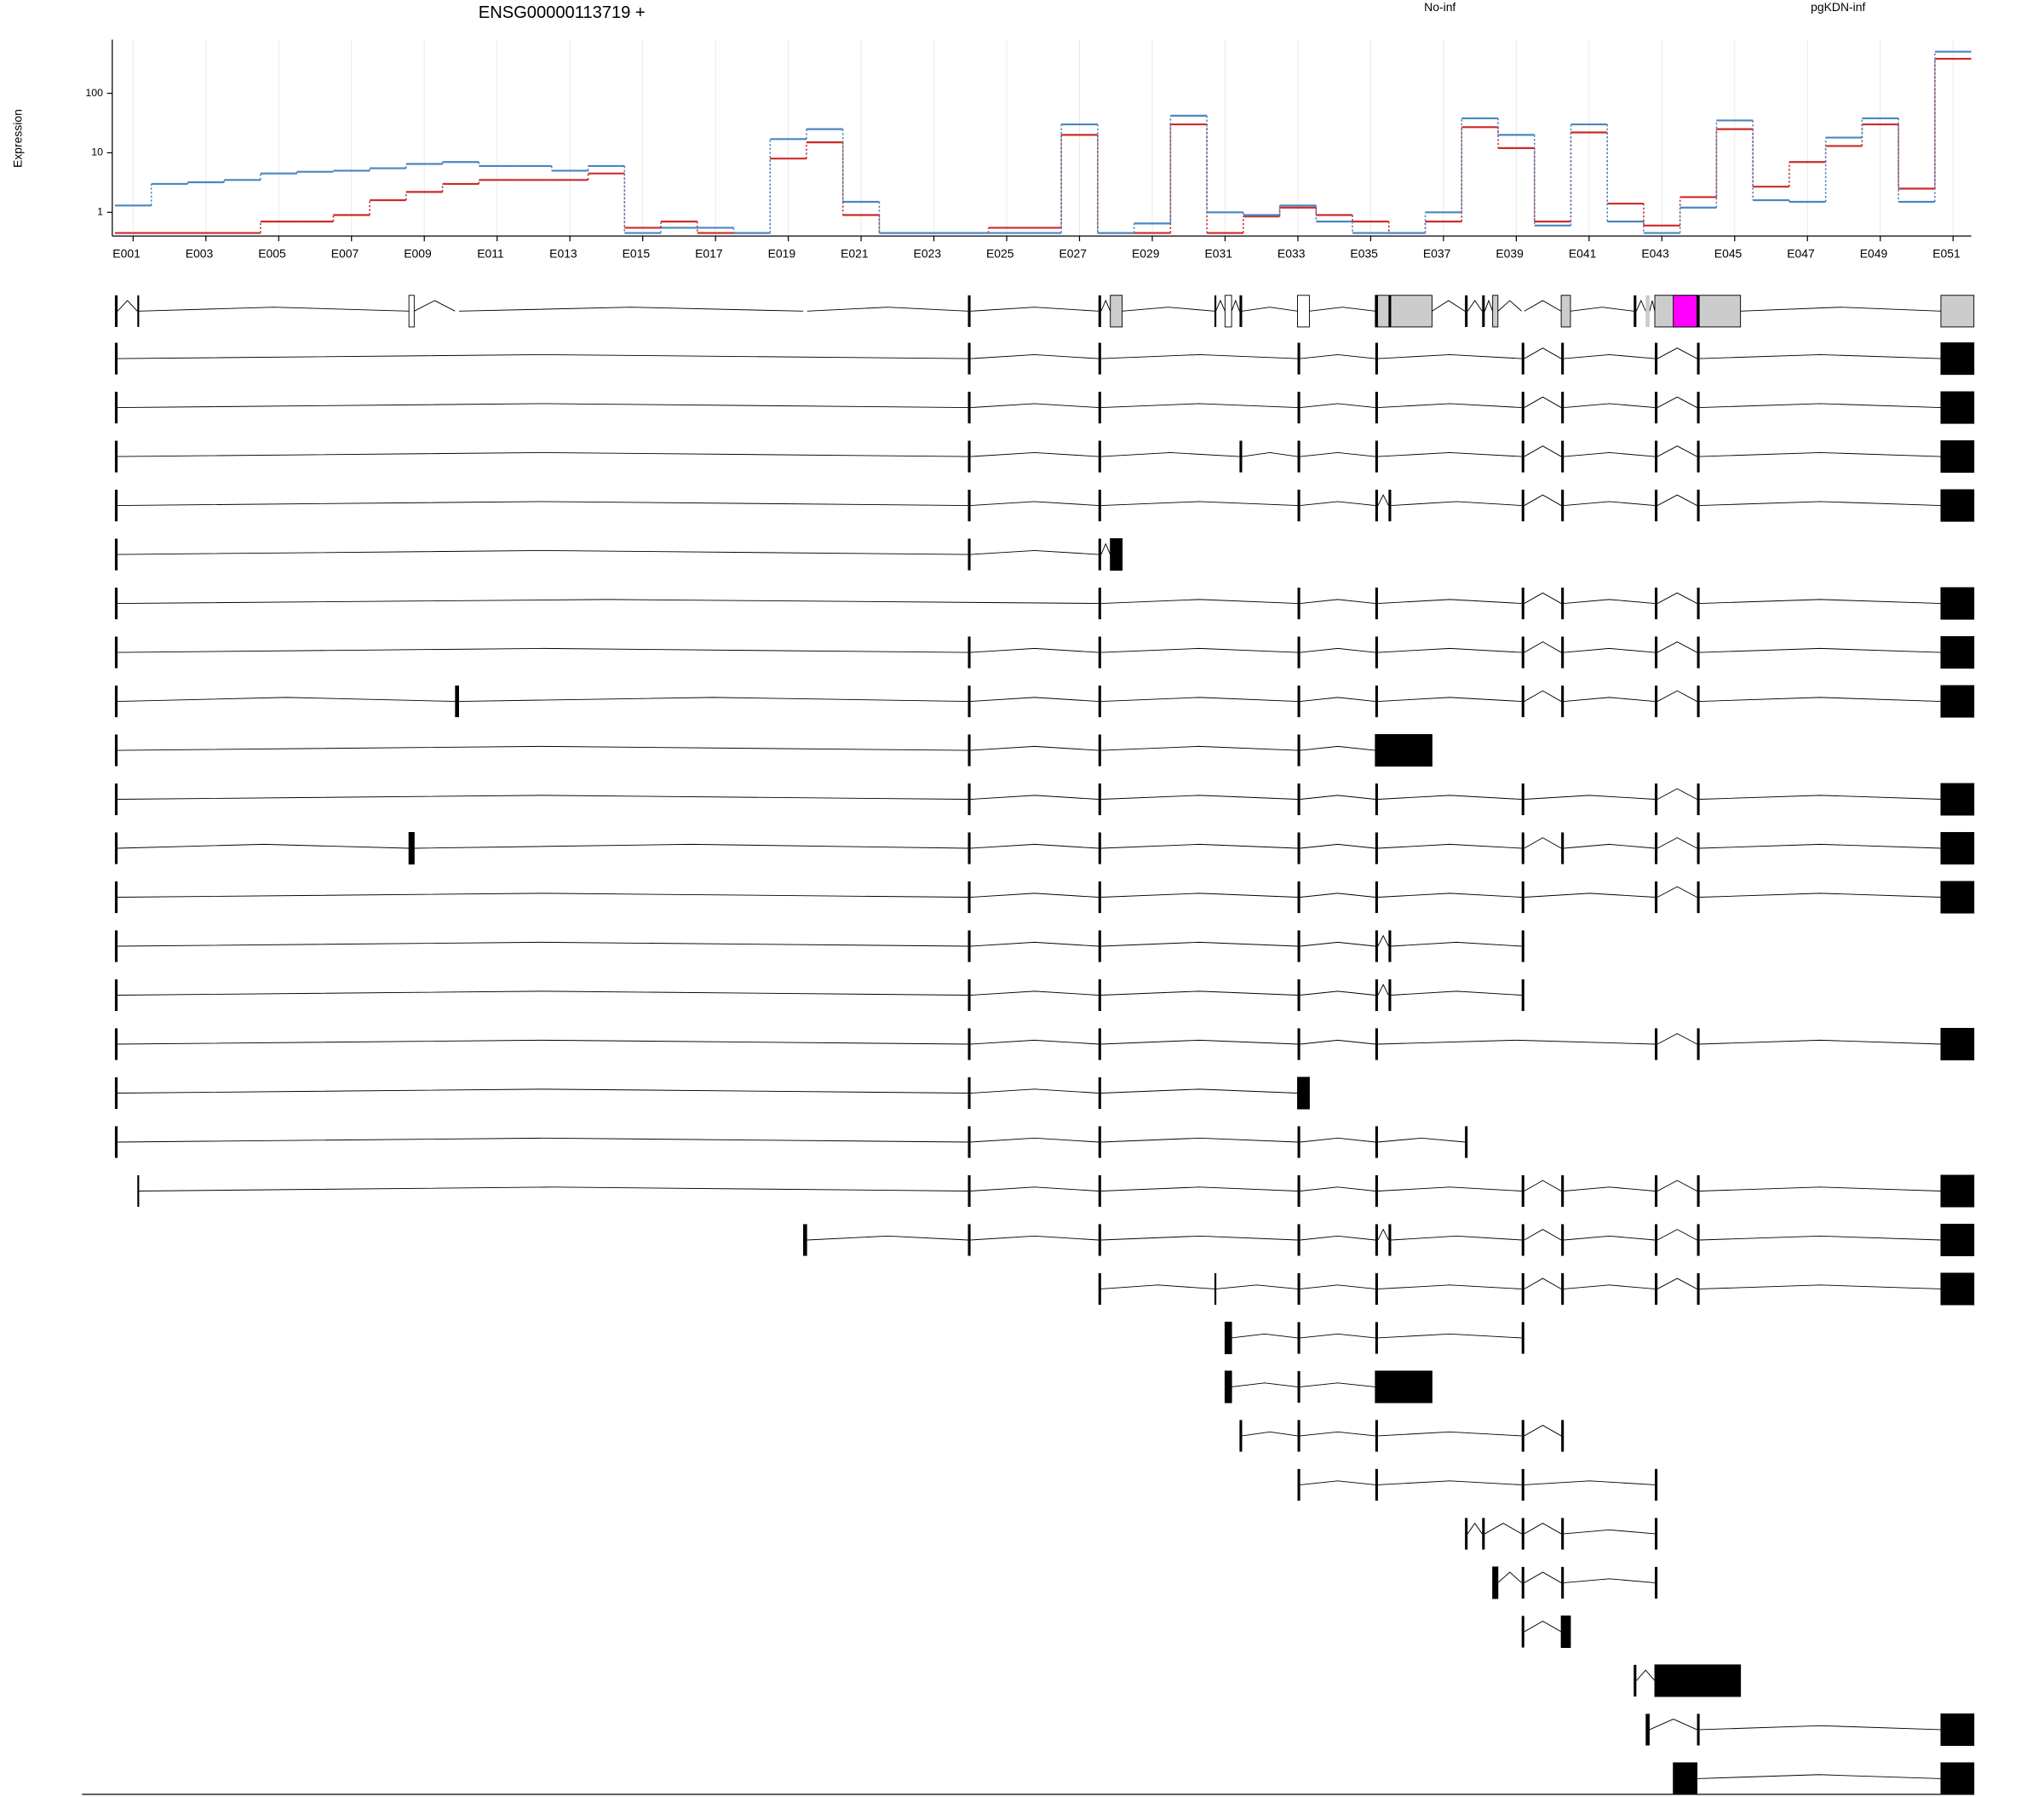  Describe the element at coordinates (1801, 253) in the screenshot. I see `x-tick-label: E047` at that location.